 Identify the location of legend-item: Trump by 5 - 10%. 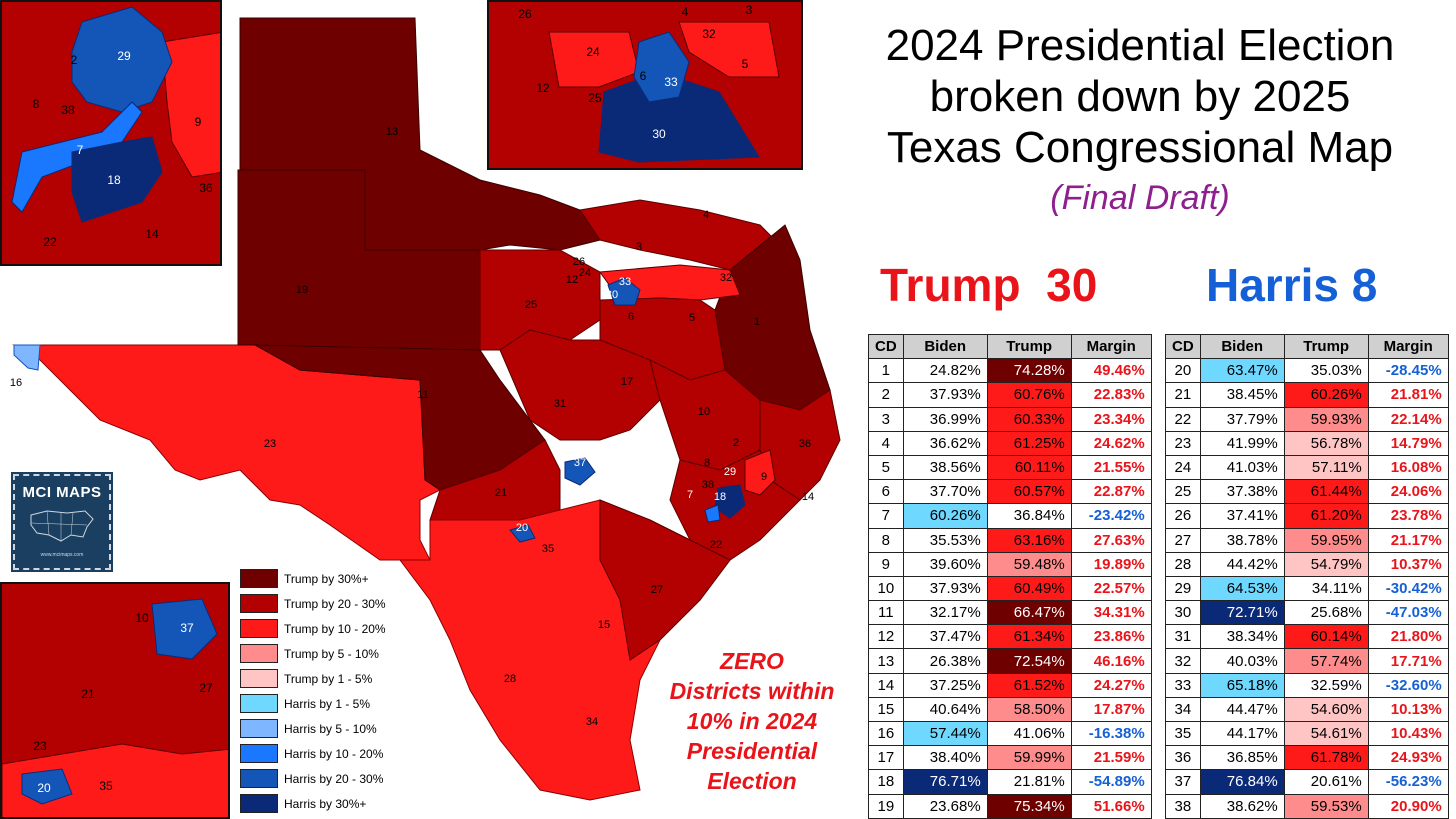
(313, 653).